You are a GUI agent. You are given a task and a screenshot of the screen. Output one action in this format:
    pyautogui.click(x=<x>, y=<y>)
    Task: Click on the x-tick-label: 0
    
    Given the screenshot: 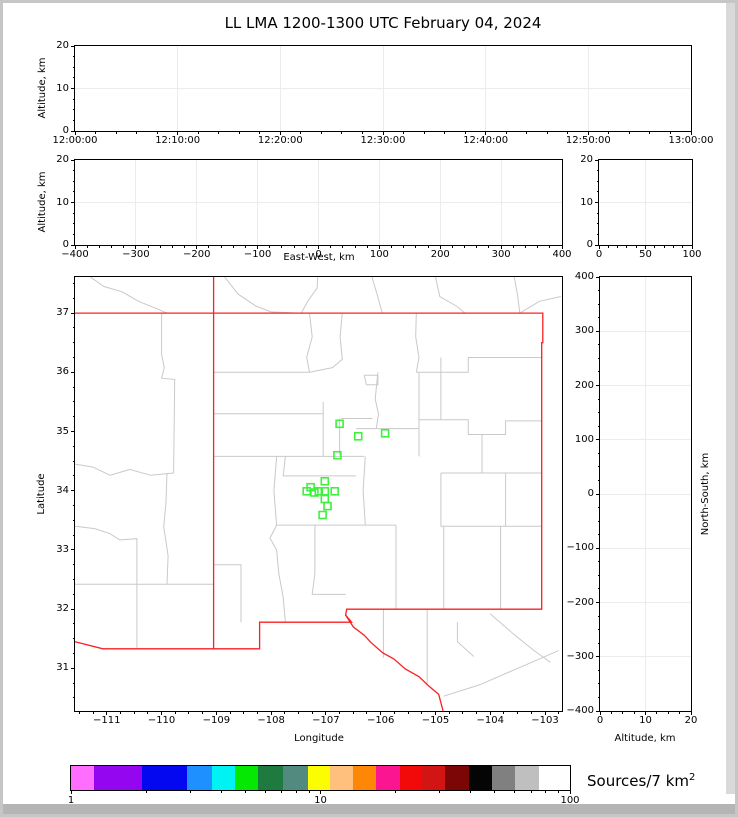 What is the action you would take?
    pyautogui.click(x=600, y=720)
    